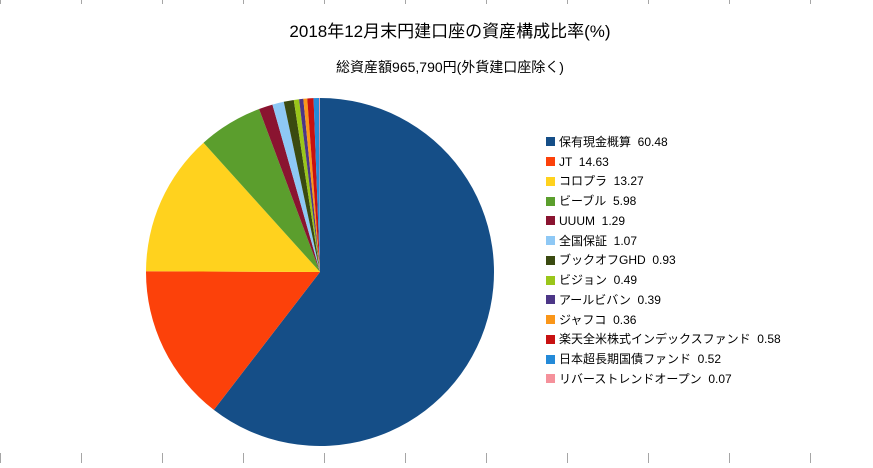  What do you see at coordinates (592, 220) in the screenshot?
I see `legend-label: UUUM 1.29` at bounding box center [592, 220].